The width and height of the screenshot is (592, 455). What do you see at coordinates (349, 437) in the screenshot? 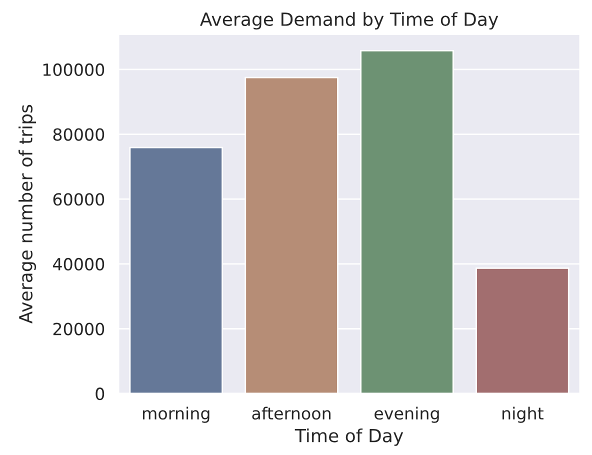
I see `x-axis-title: Time of Day` at bounding box center [349, 437].